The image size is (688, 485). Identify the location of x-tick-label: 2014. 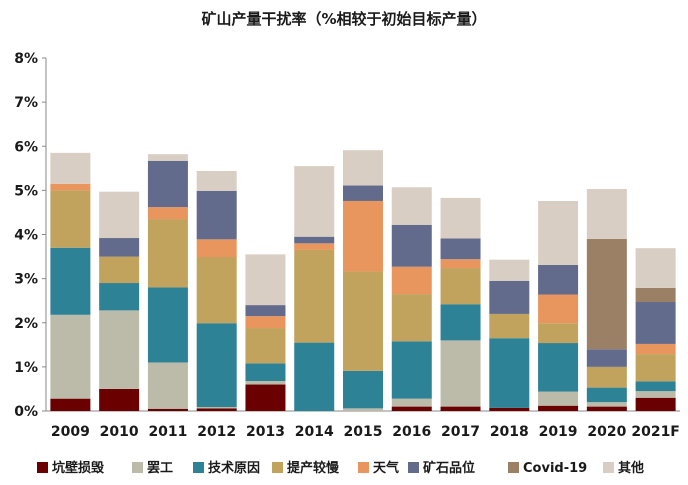
(314, 432).